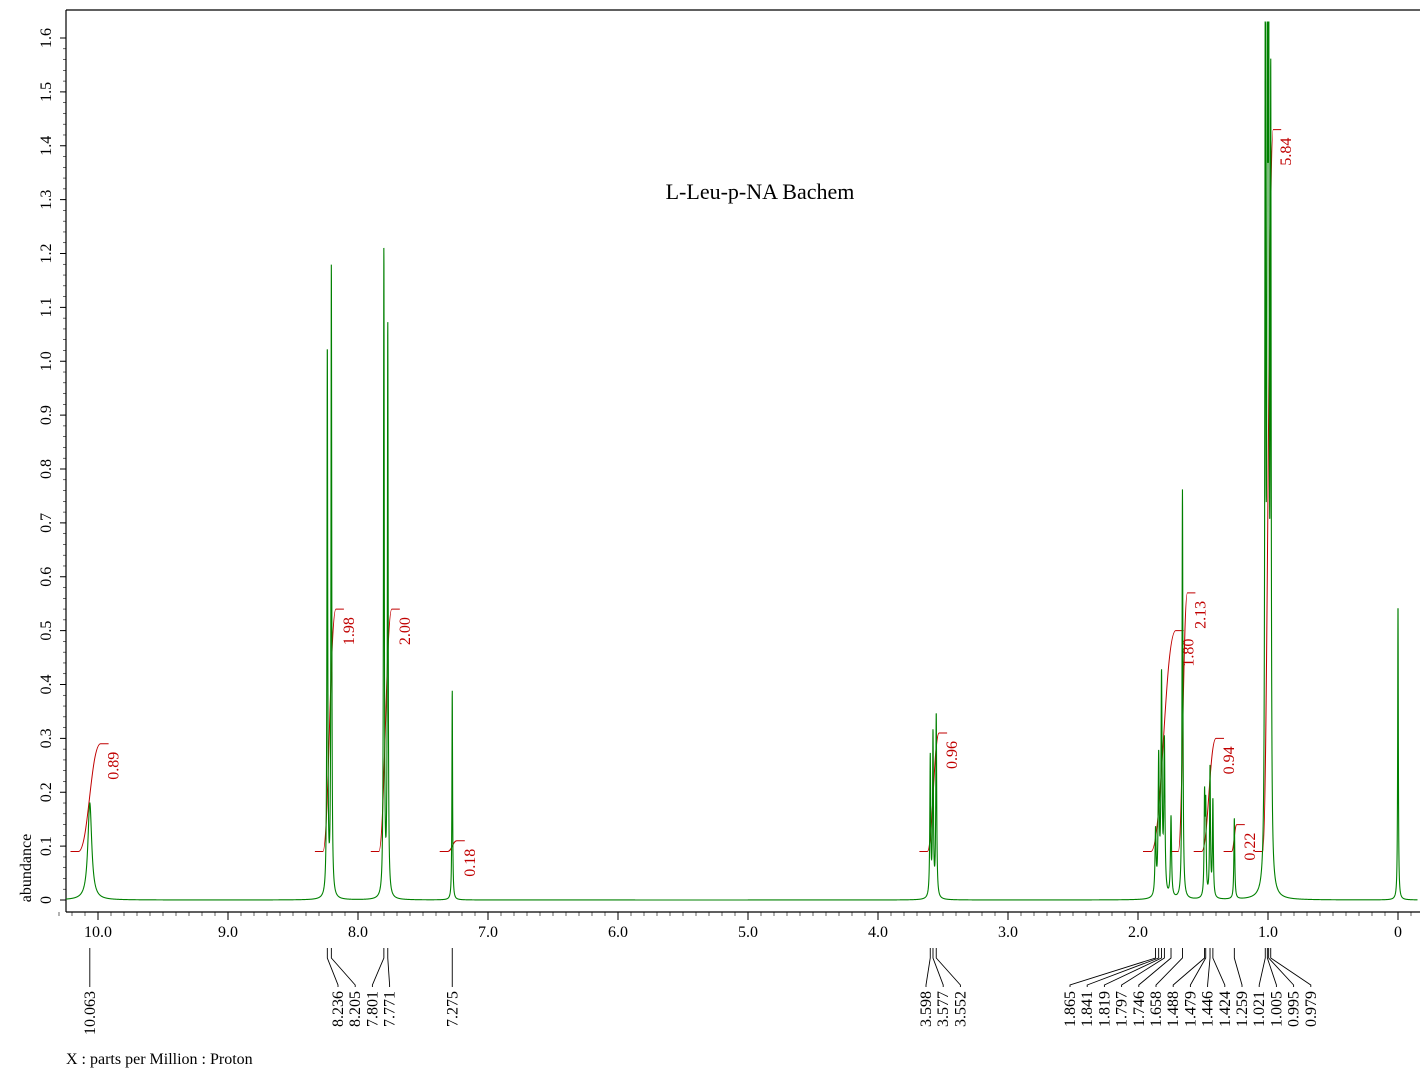 Image resolution: width=1420 pixels, height=1070 pixels. I want to click on y-tick-label: 1.3, so click(46, 200).